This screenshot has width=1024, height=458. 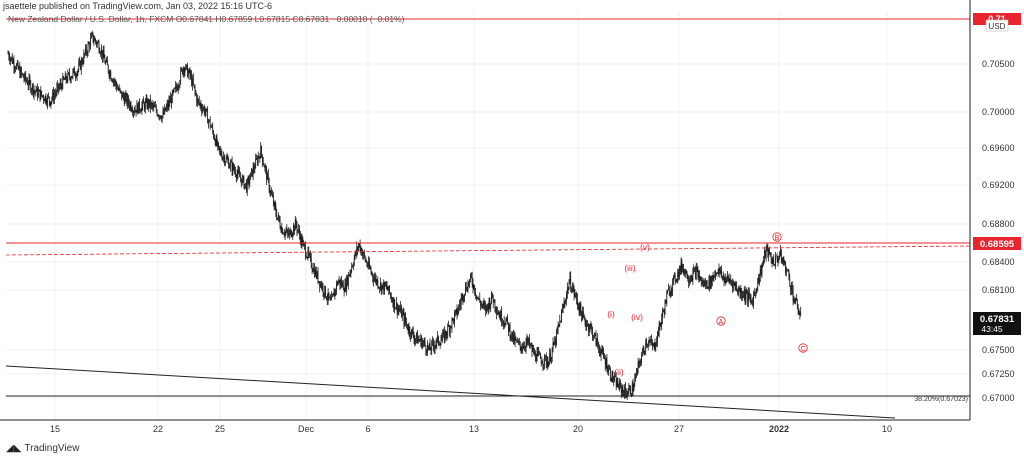 I want to click on x-tick-label: 13, so click(x=474, y=429).